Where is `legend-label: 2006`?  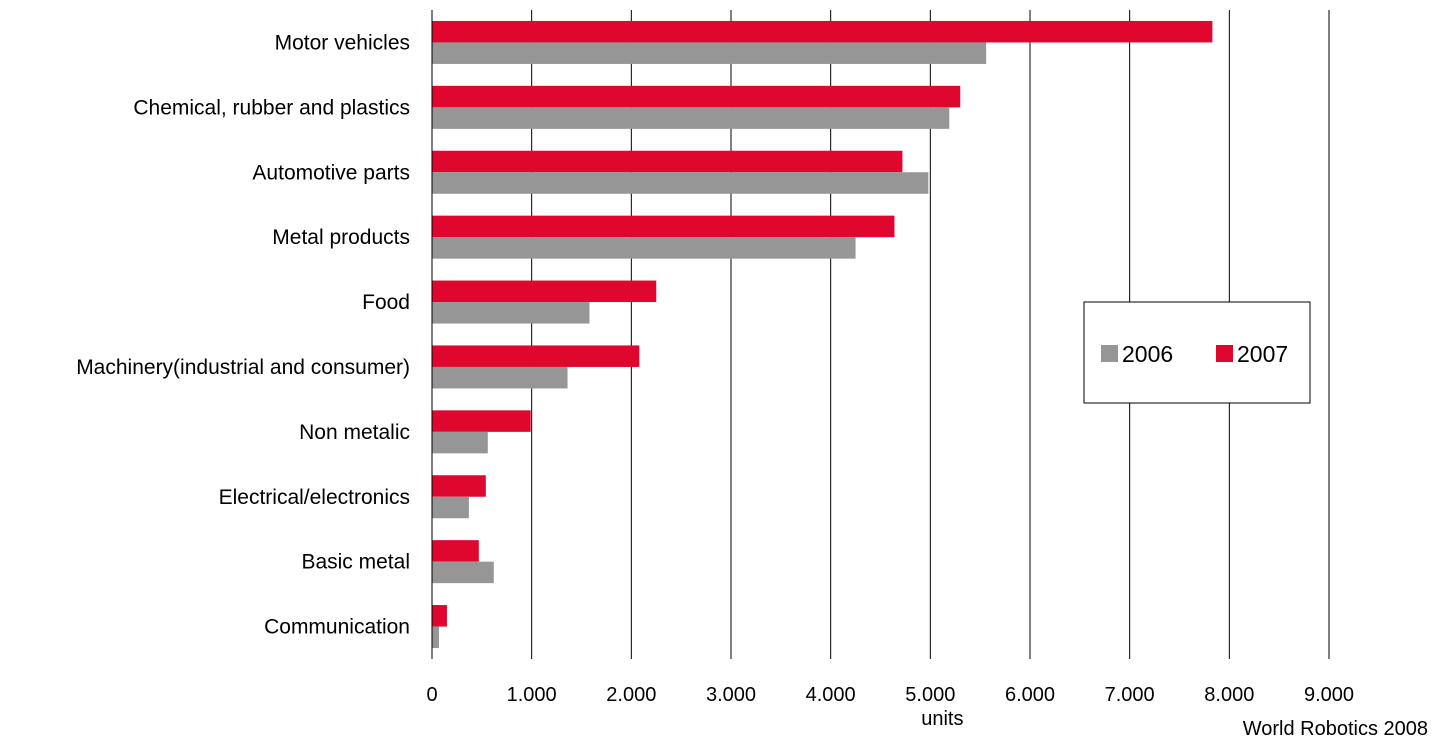
legend-label: 2006 is located at coordinates (1147, 354).